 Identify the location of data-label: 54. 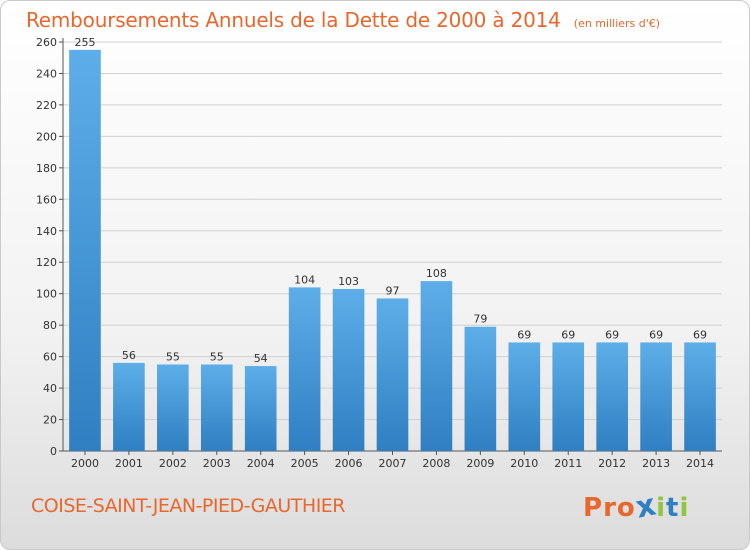
(261, 358).